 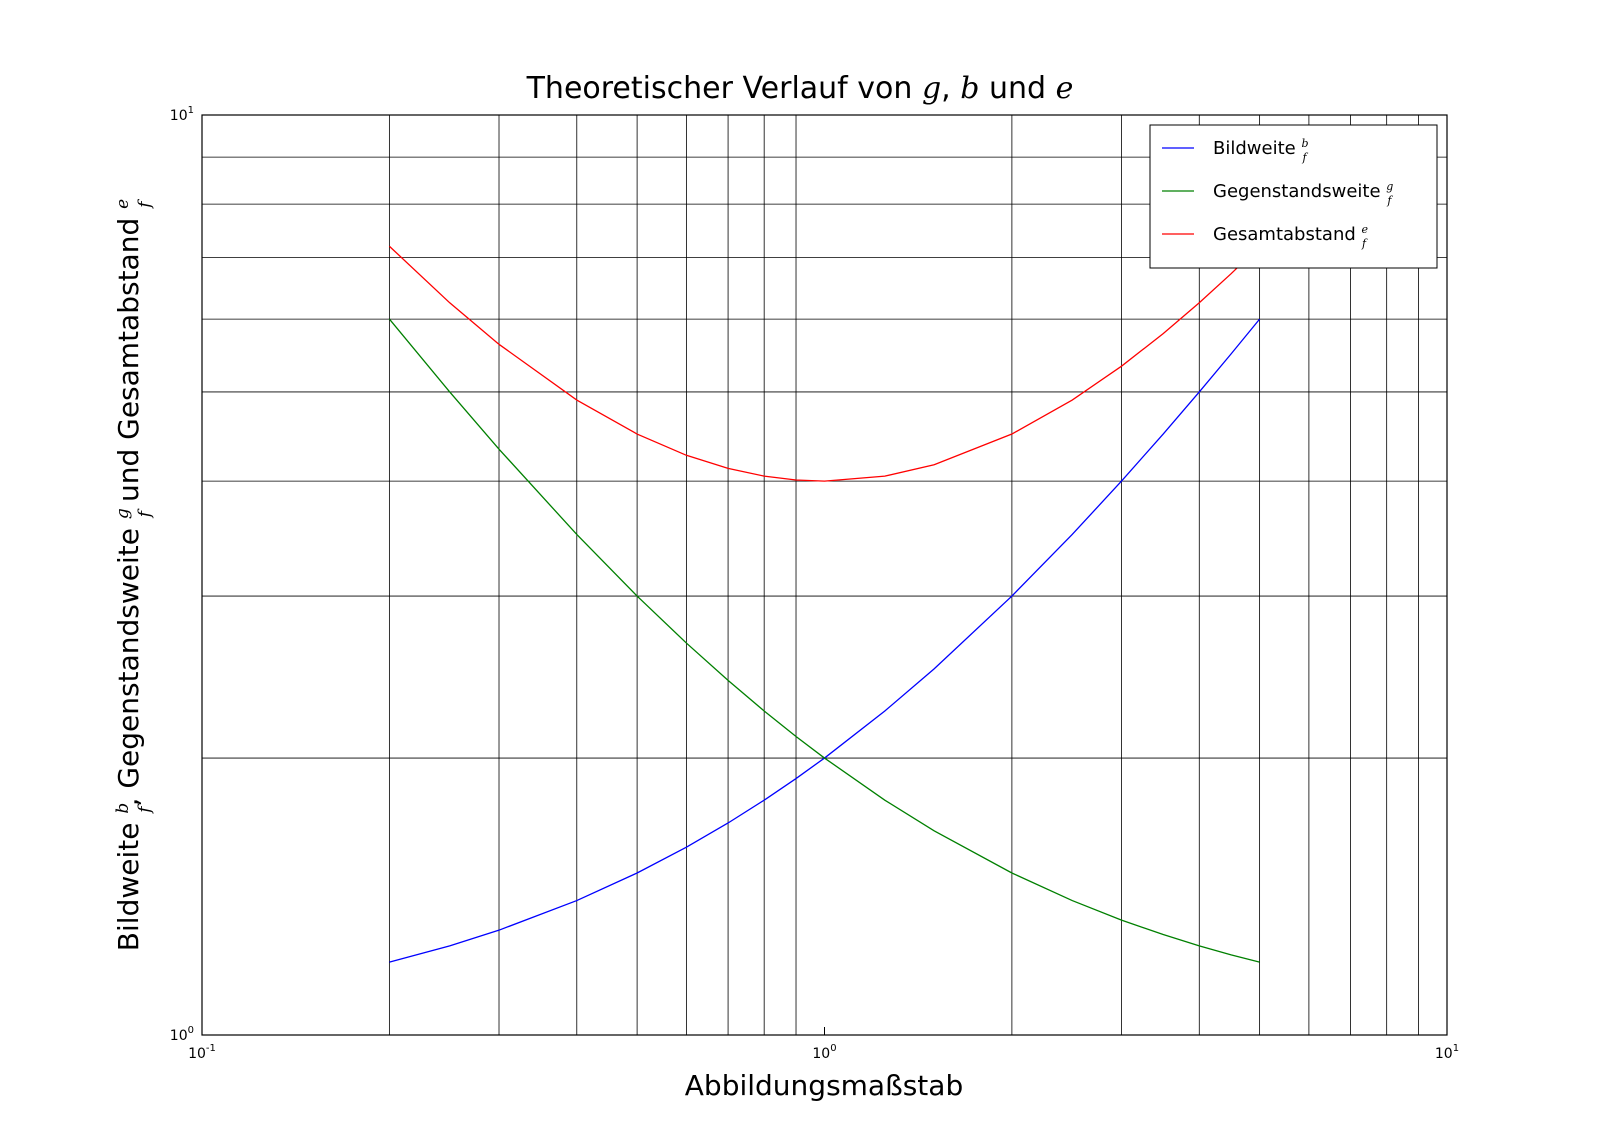 I want to click on legend-box, so click(x=1293, y=196).